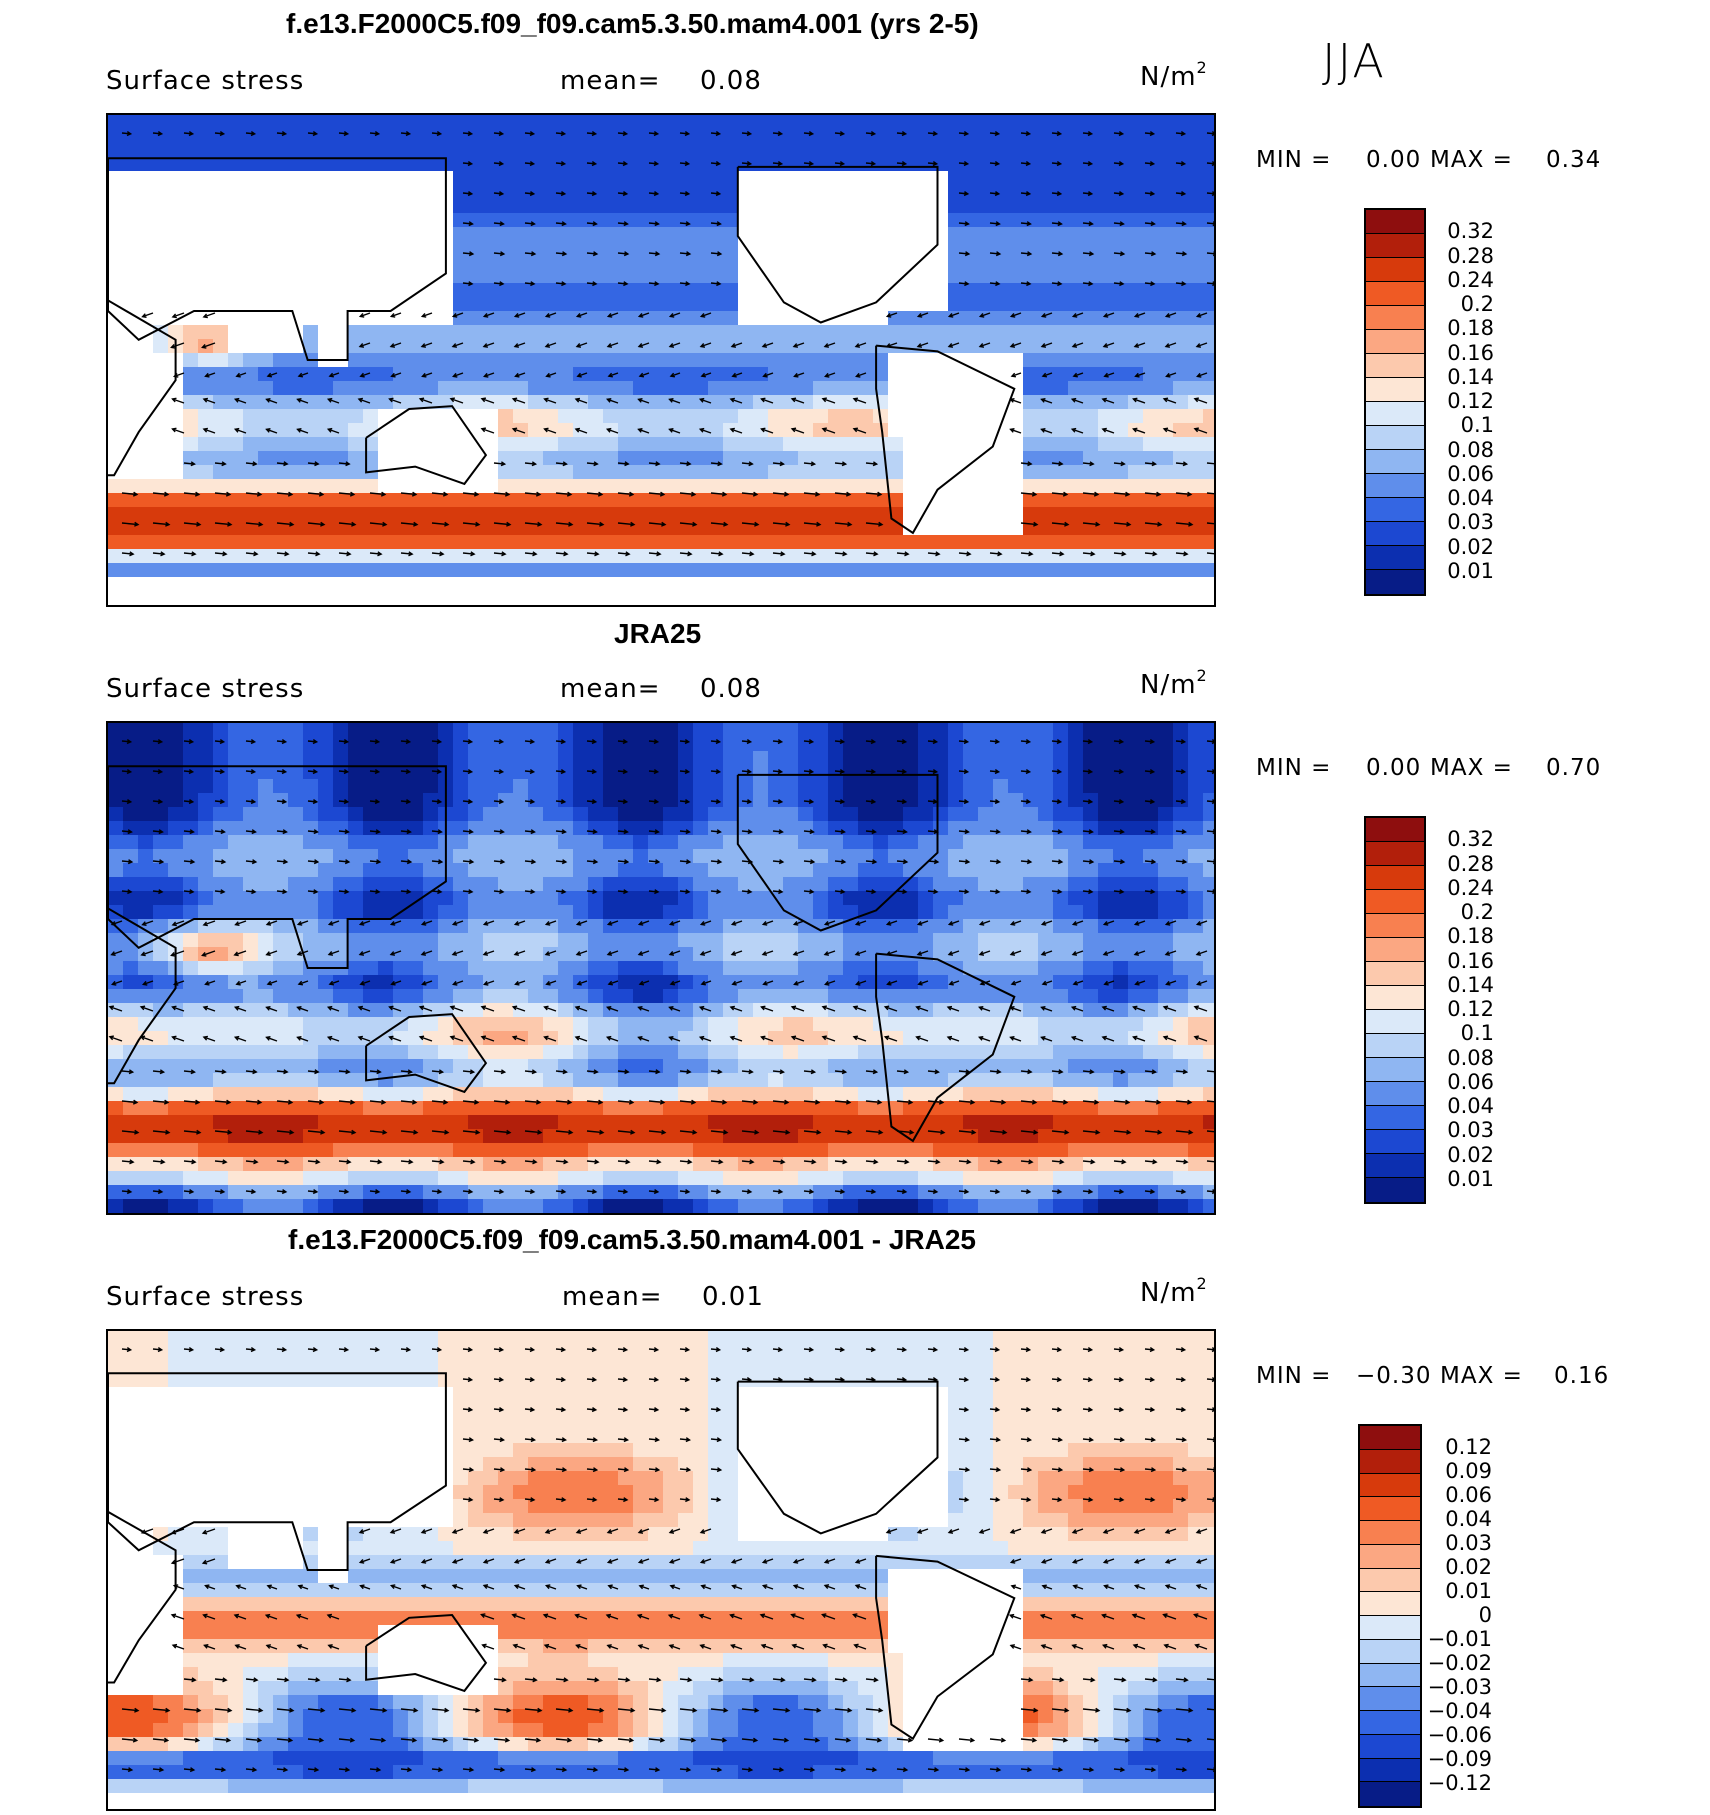 This screenshot has width=1710, height=1815. I want to click on colorbar-tick-label: −0.03, so click(1459, 1687).